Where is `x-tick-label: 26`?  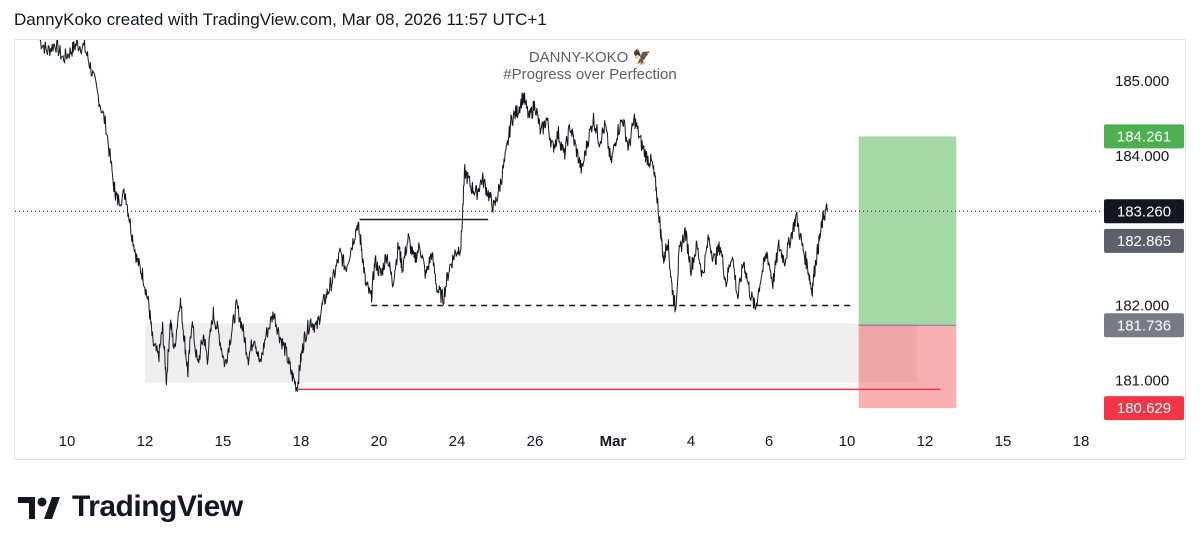
x-tick-label: 26 is located at coordinates (535, 441).